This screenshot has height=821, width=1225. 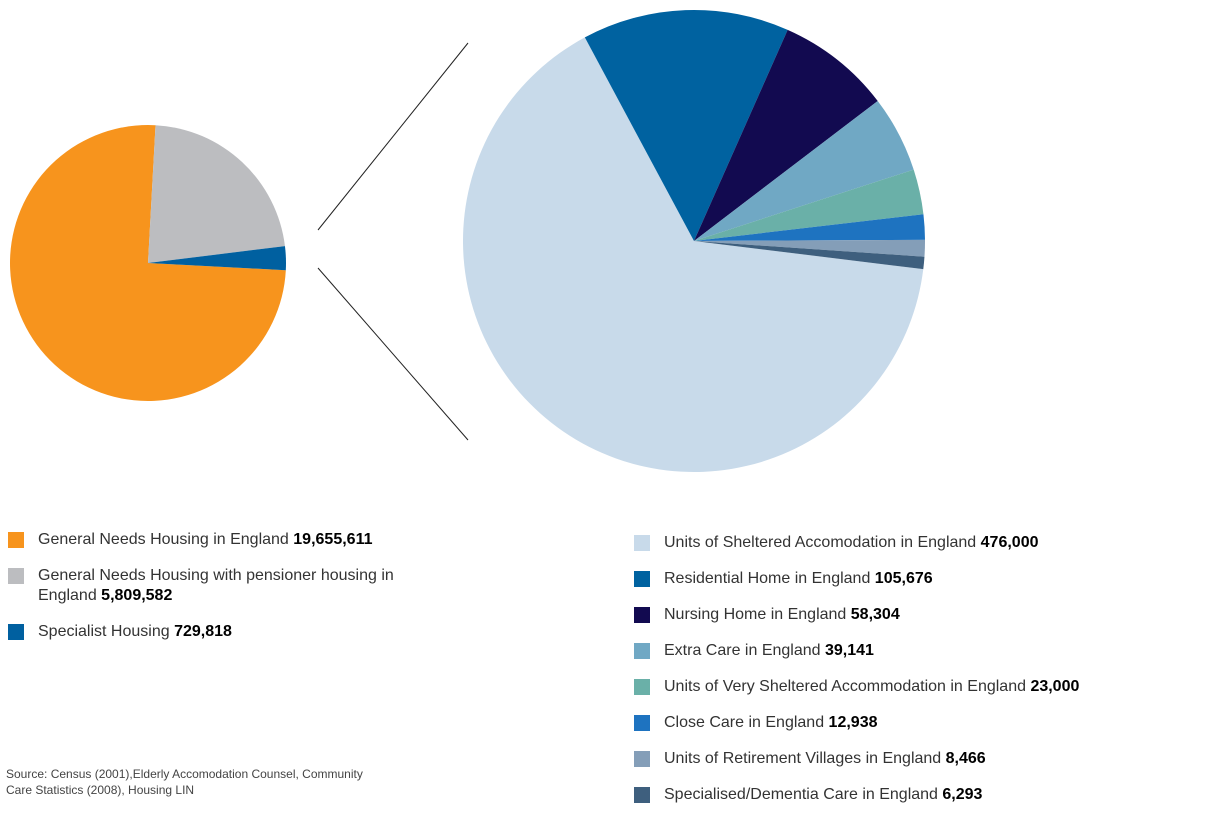 I want to click on legend-item: Nursing Home in England 58,304, so click(x=929, y=615).